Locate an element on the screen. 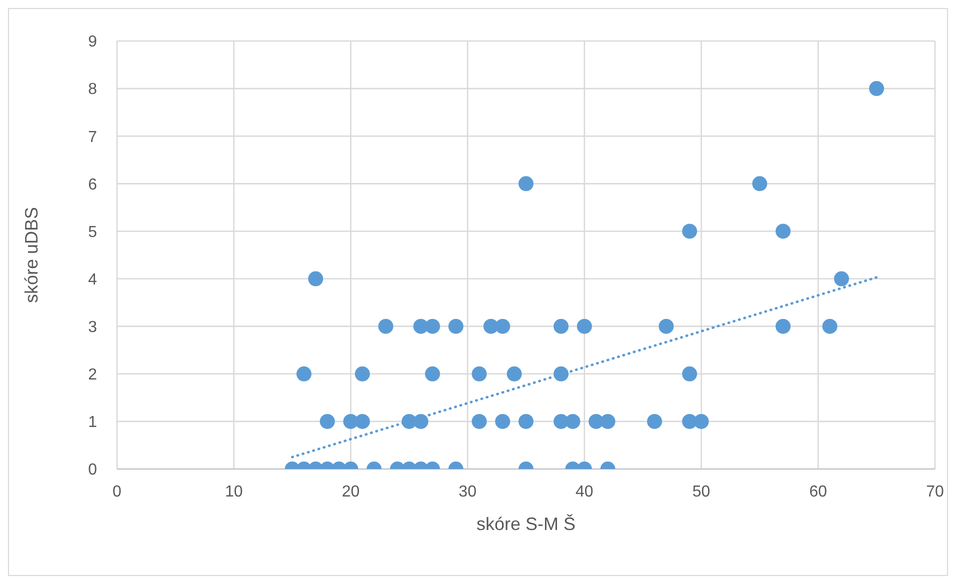 The width and height of the screenshot is (955, 583). y-tick-label: 1 is located at coordinates (93, 423).